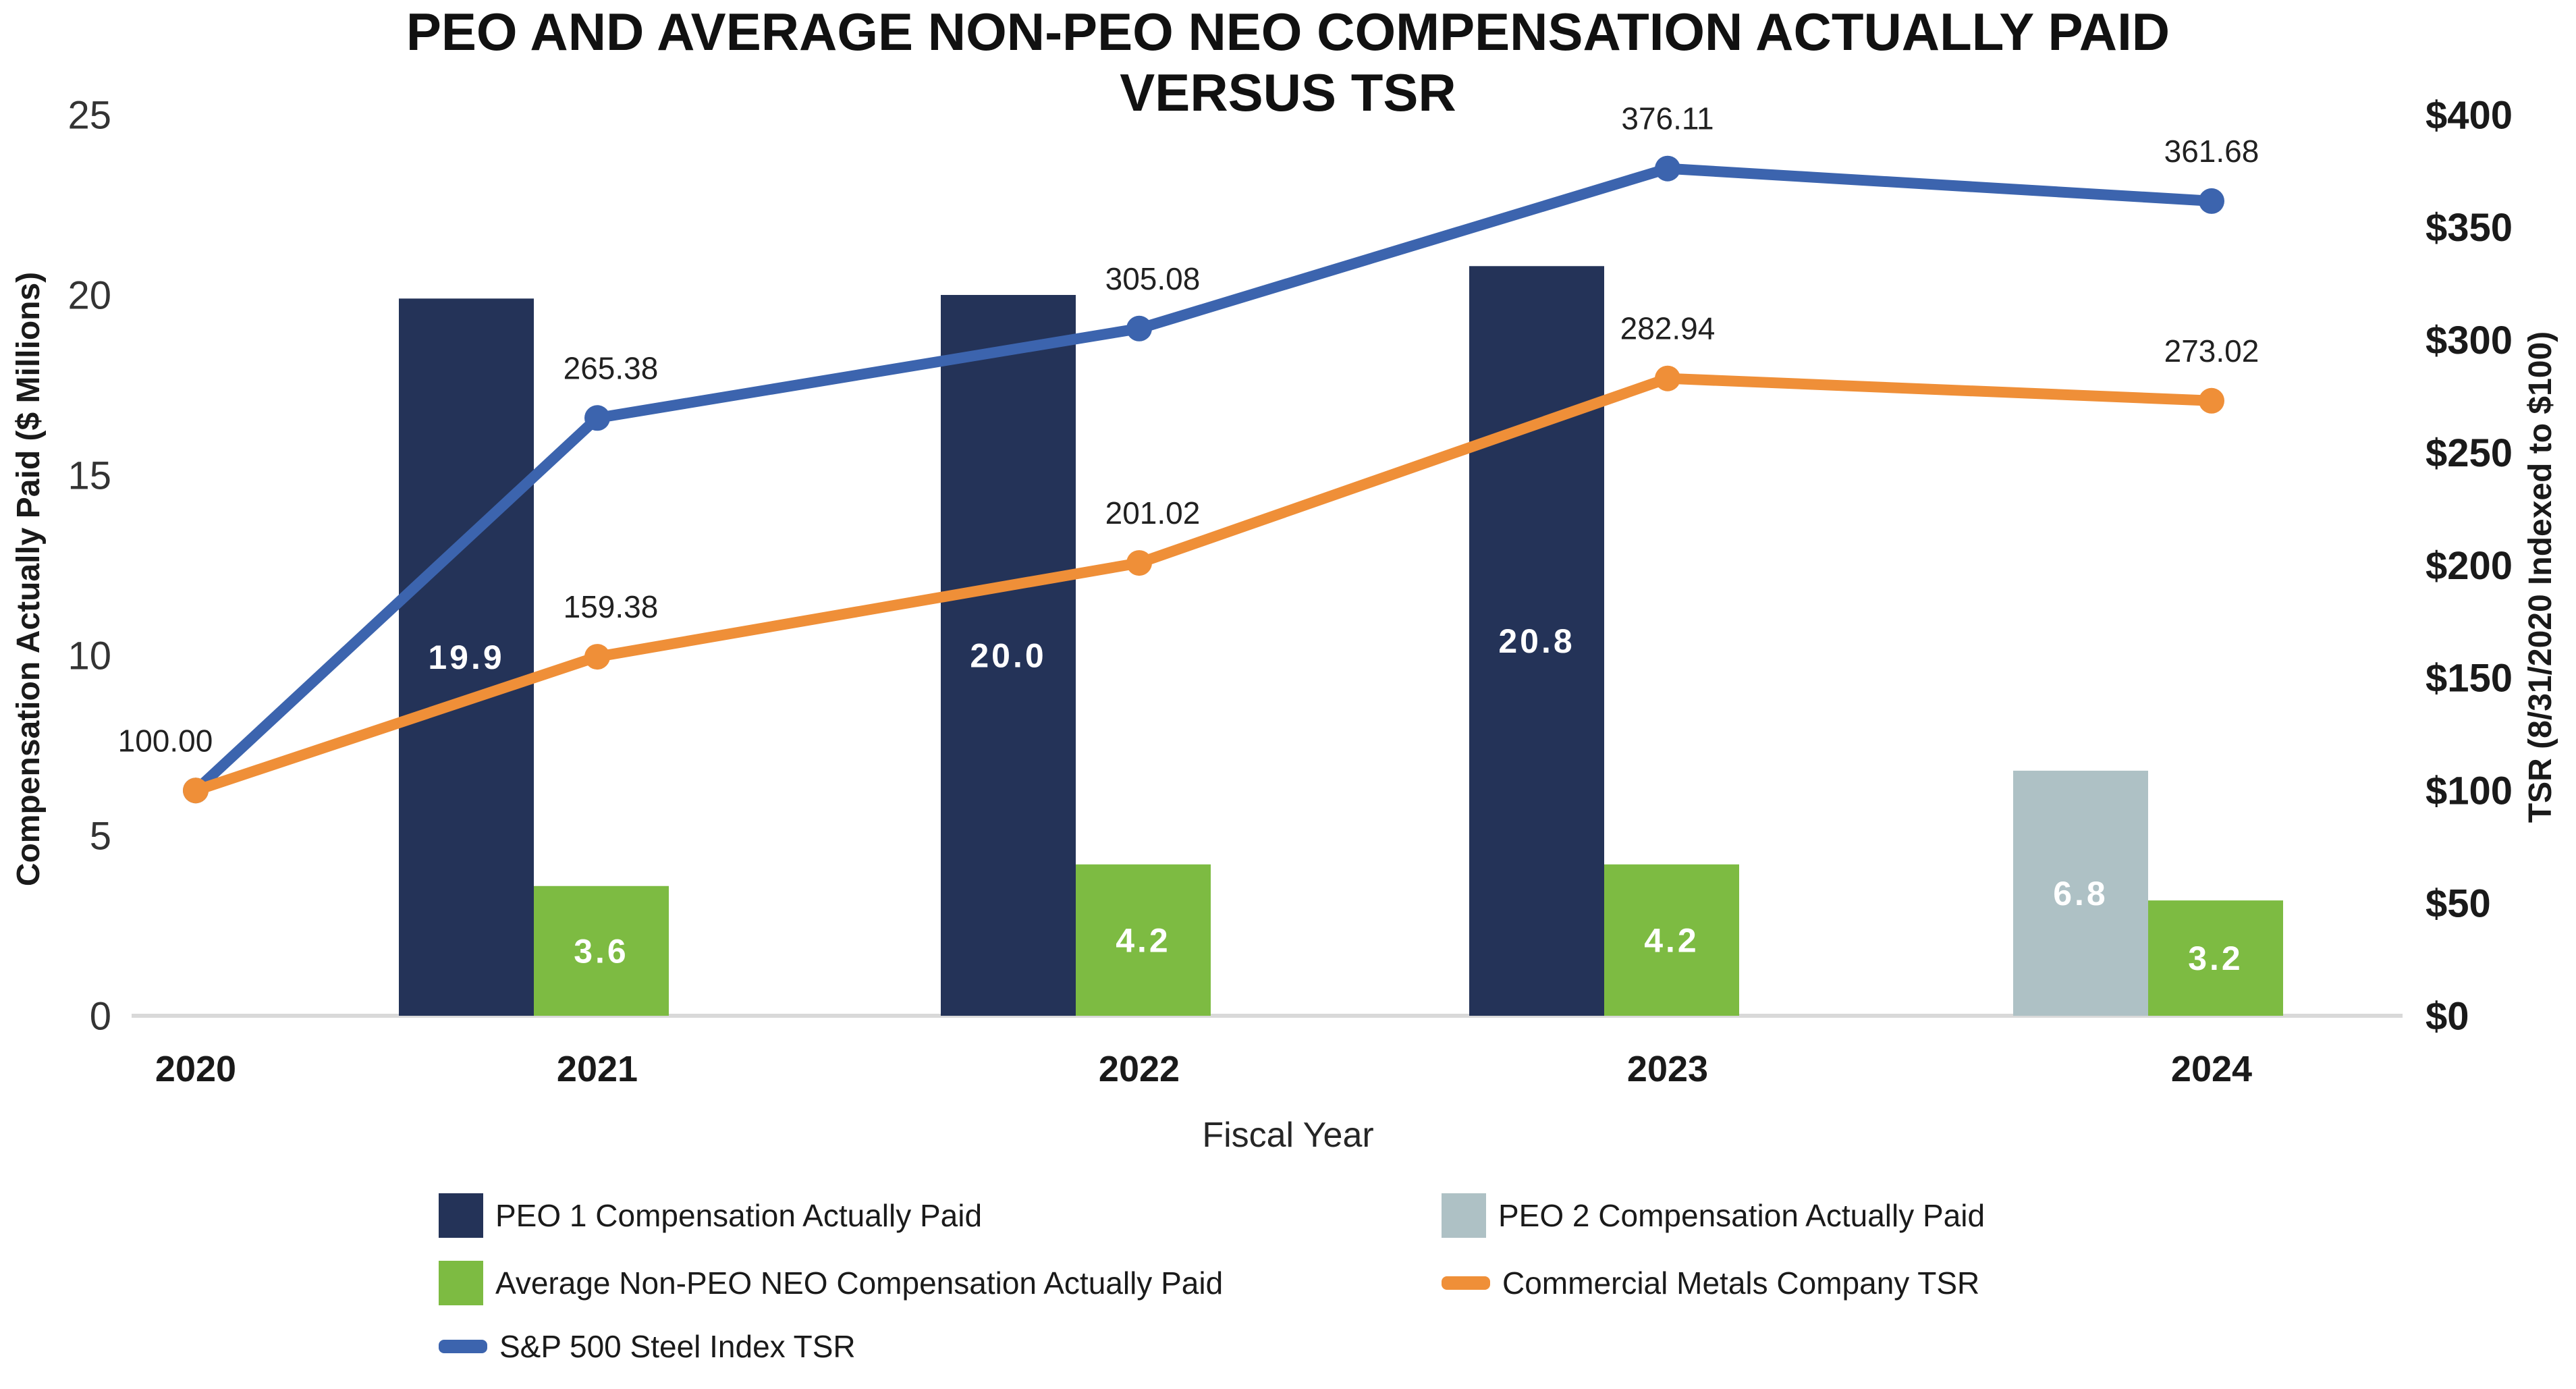 This screenshot has width=2576, height=1389. Describe the element at coordinates (1668, 328) in the screenshot. I see `line-value-label: 282.94` at that location.